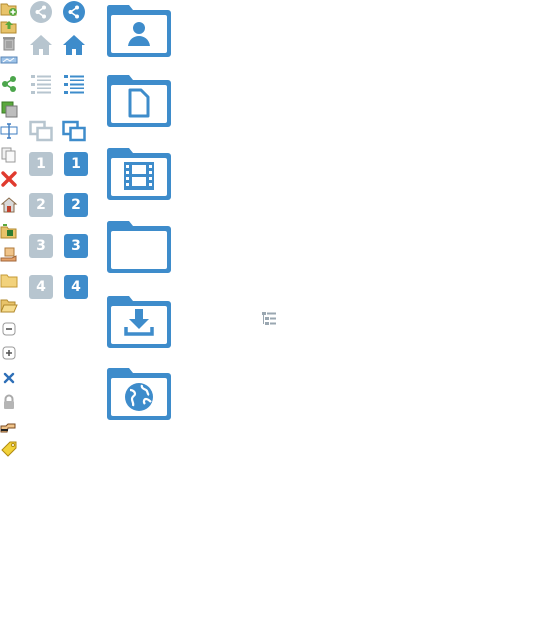 This screenshot has width=539, height=640. Describe the element at coordinates (9, 353) in the screenshot. I see `expand-icon` at that location.